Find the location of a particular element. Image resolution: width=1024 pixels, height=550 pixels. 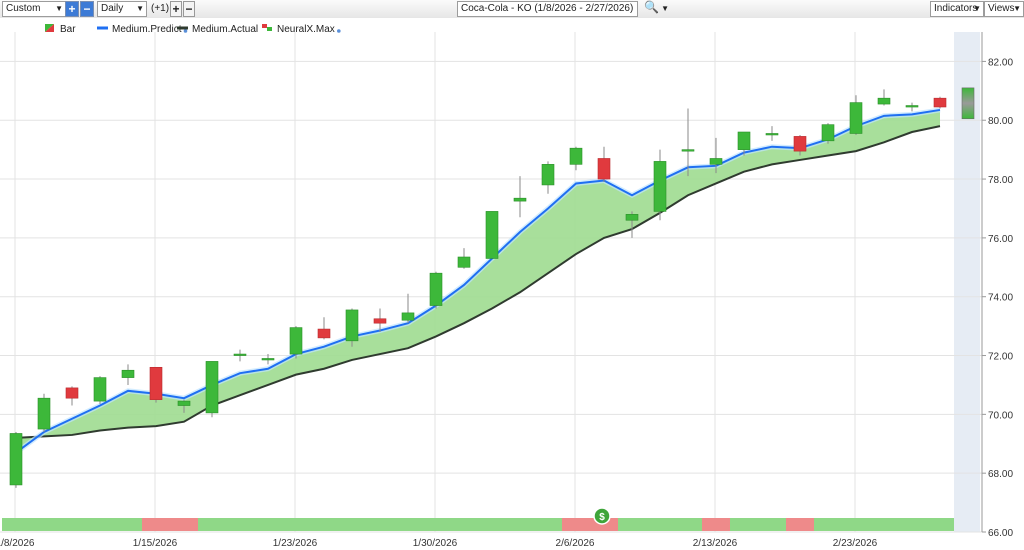

symbol-field: Coca-Cola - KO (1/8/2026 - 2/27/2026) is located at coordinates (547, 9).